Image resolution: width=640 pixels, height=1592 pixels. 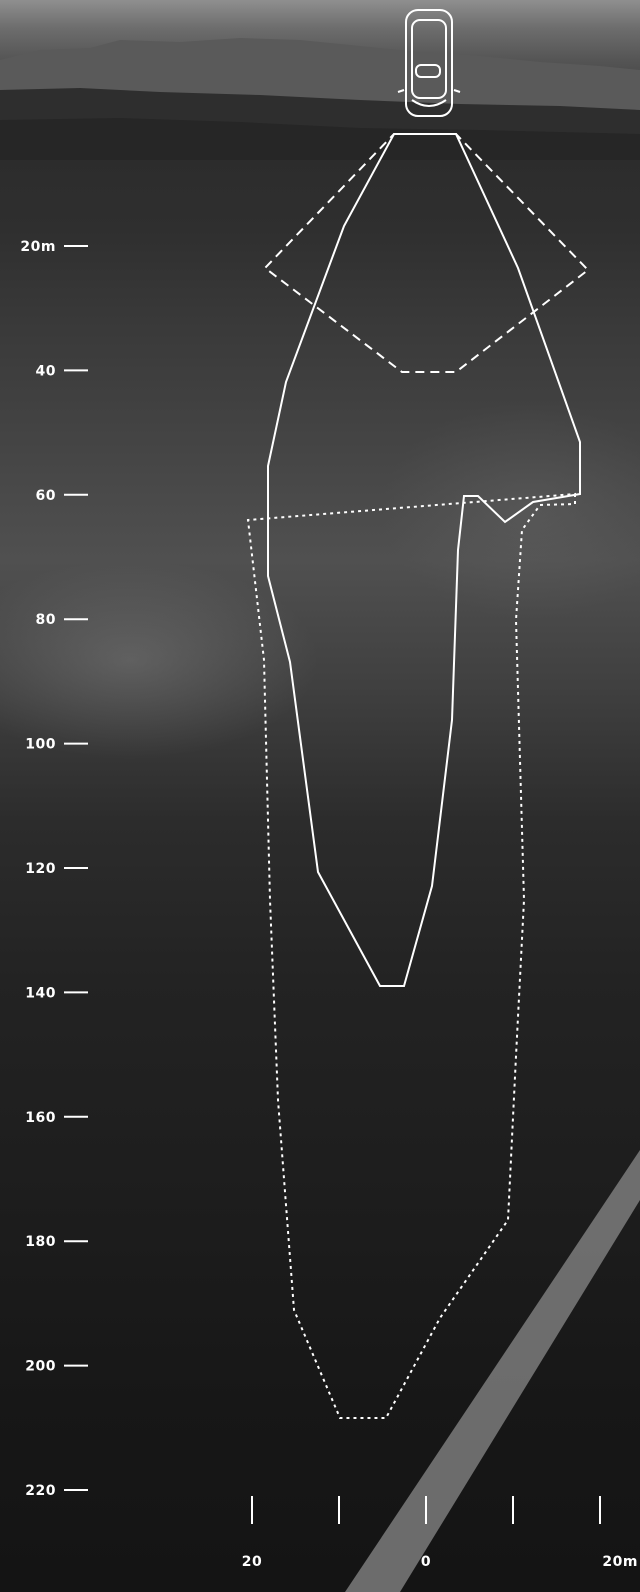 What do you see at coordinates (38, 247) in the screenshot?
I see `y-axis-tick-label: 20m` at bounding box center [38, 247].